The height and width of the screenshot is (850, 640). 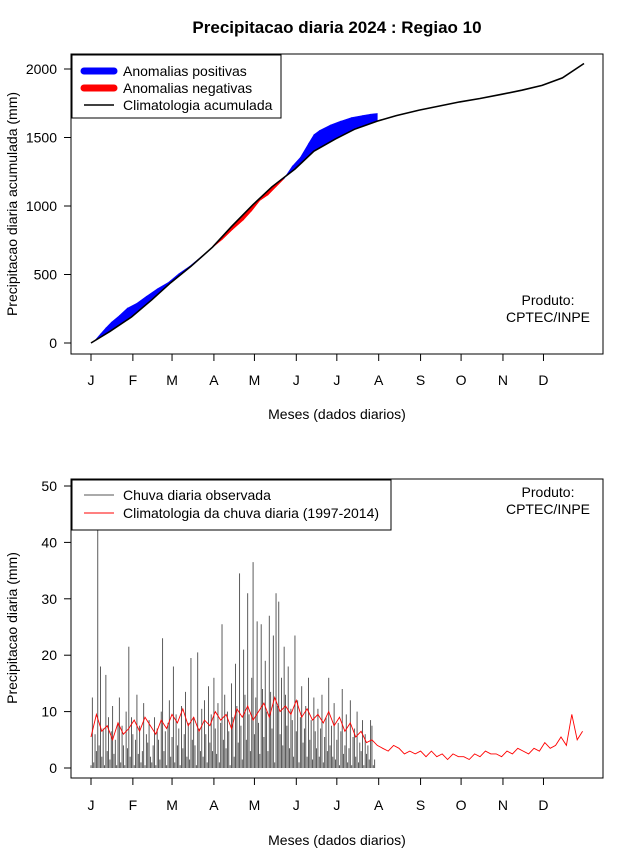 What do you see at coordinates (133, 380) in the screenshot?
I see `x-tick-label-1-1: F` at bounding box center [133, 380].